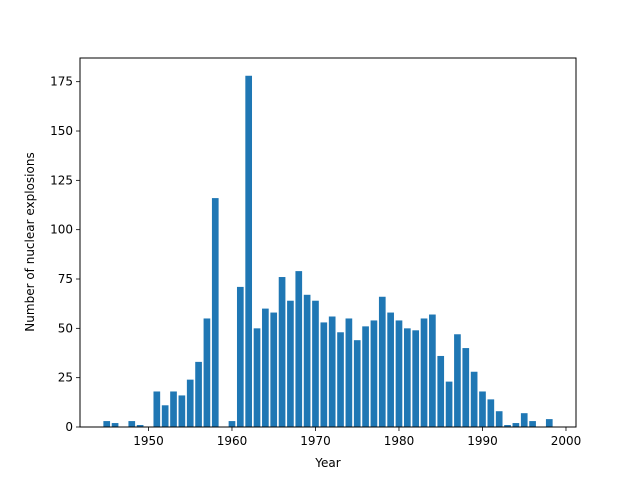  What do you see at coordinates (232, 441) in the screenshot?
I see `x-tick-label: 1960` at bounding box center [232, 441].